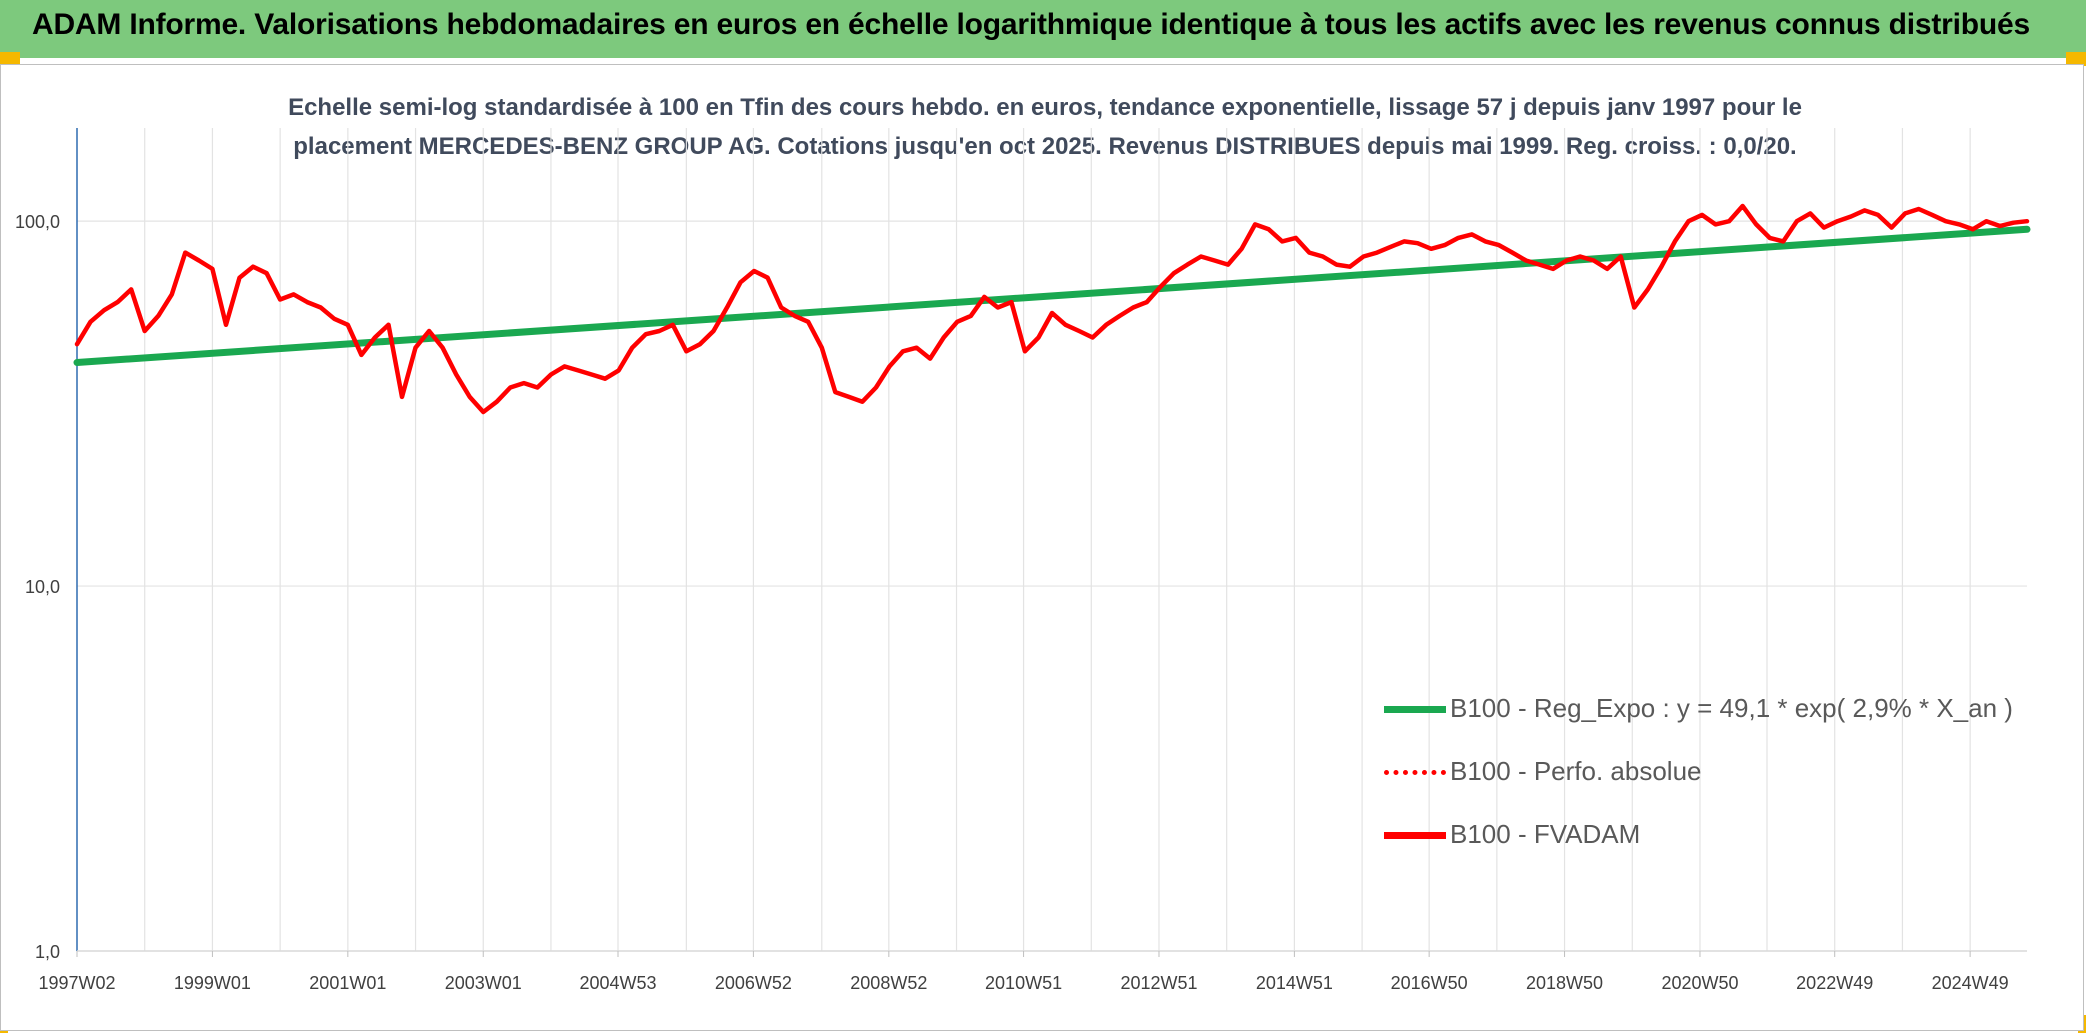 This screenshot has height=1033, width=2086. I want to click on legend-swatch-red-line, so click(1415, 835).